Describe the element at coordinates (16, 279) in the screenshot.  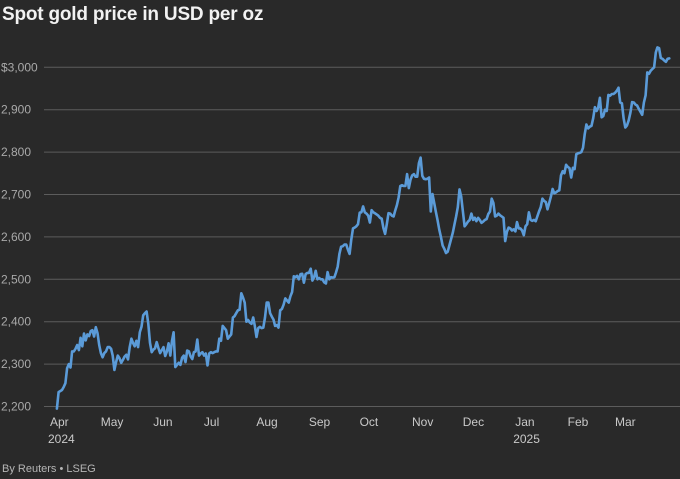
I see `y-tick-label: 2,500` at that location.